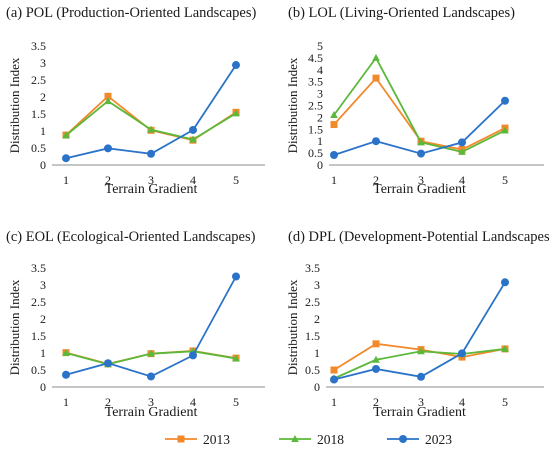  What do you see at coordinates (216, 439) in the screenshot?
I see `legend-label-2013: 2013` at bounding box center [216, 439].